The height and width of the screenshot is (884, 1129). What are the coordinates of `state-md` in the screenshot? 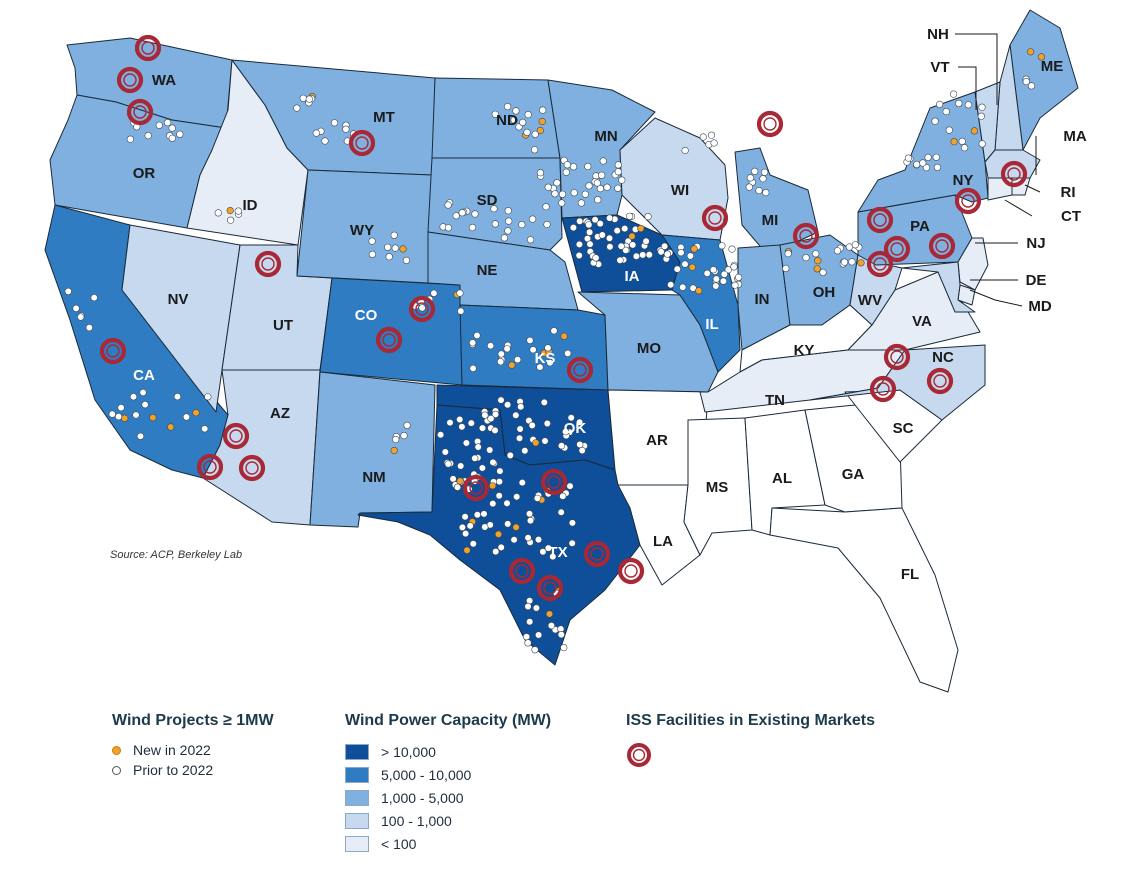 It's located at (938, 287).